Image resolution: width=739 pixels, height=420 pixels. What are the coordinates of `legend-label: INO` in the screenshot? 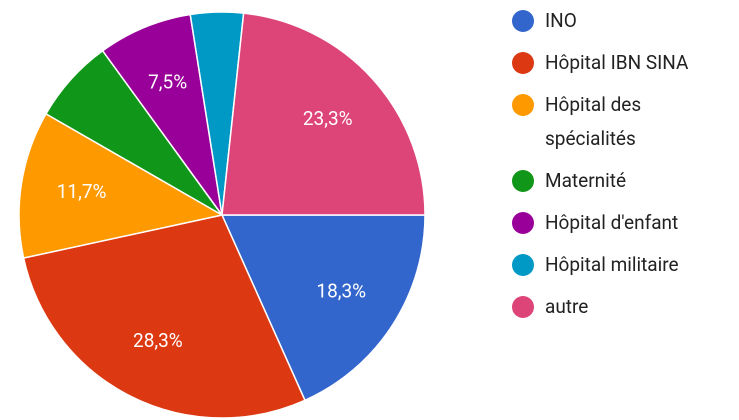 It's located at (561, 20).